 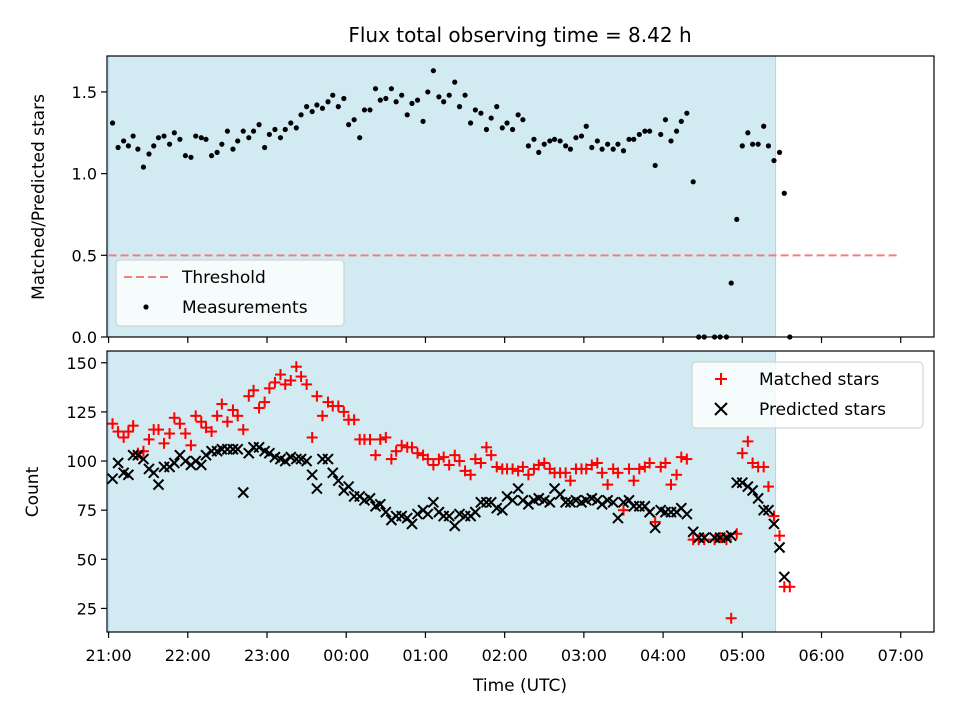 What do you see at coordinates (346, 655) in the screenshot?
I see `x-tick-label: 00:00` at bounding box center [346, 655].